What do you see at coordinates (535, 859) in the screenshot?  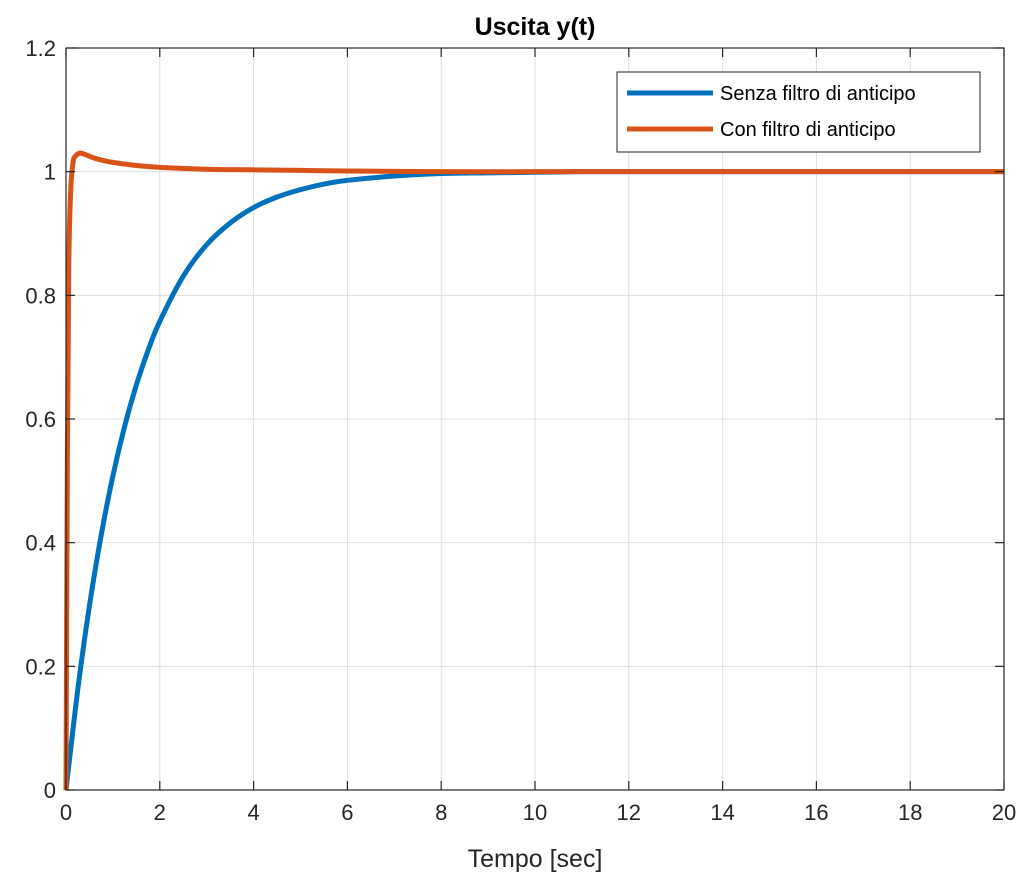 I see `x-axis-label: Tempo [sec]` at bounding box center [535, 859].